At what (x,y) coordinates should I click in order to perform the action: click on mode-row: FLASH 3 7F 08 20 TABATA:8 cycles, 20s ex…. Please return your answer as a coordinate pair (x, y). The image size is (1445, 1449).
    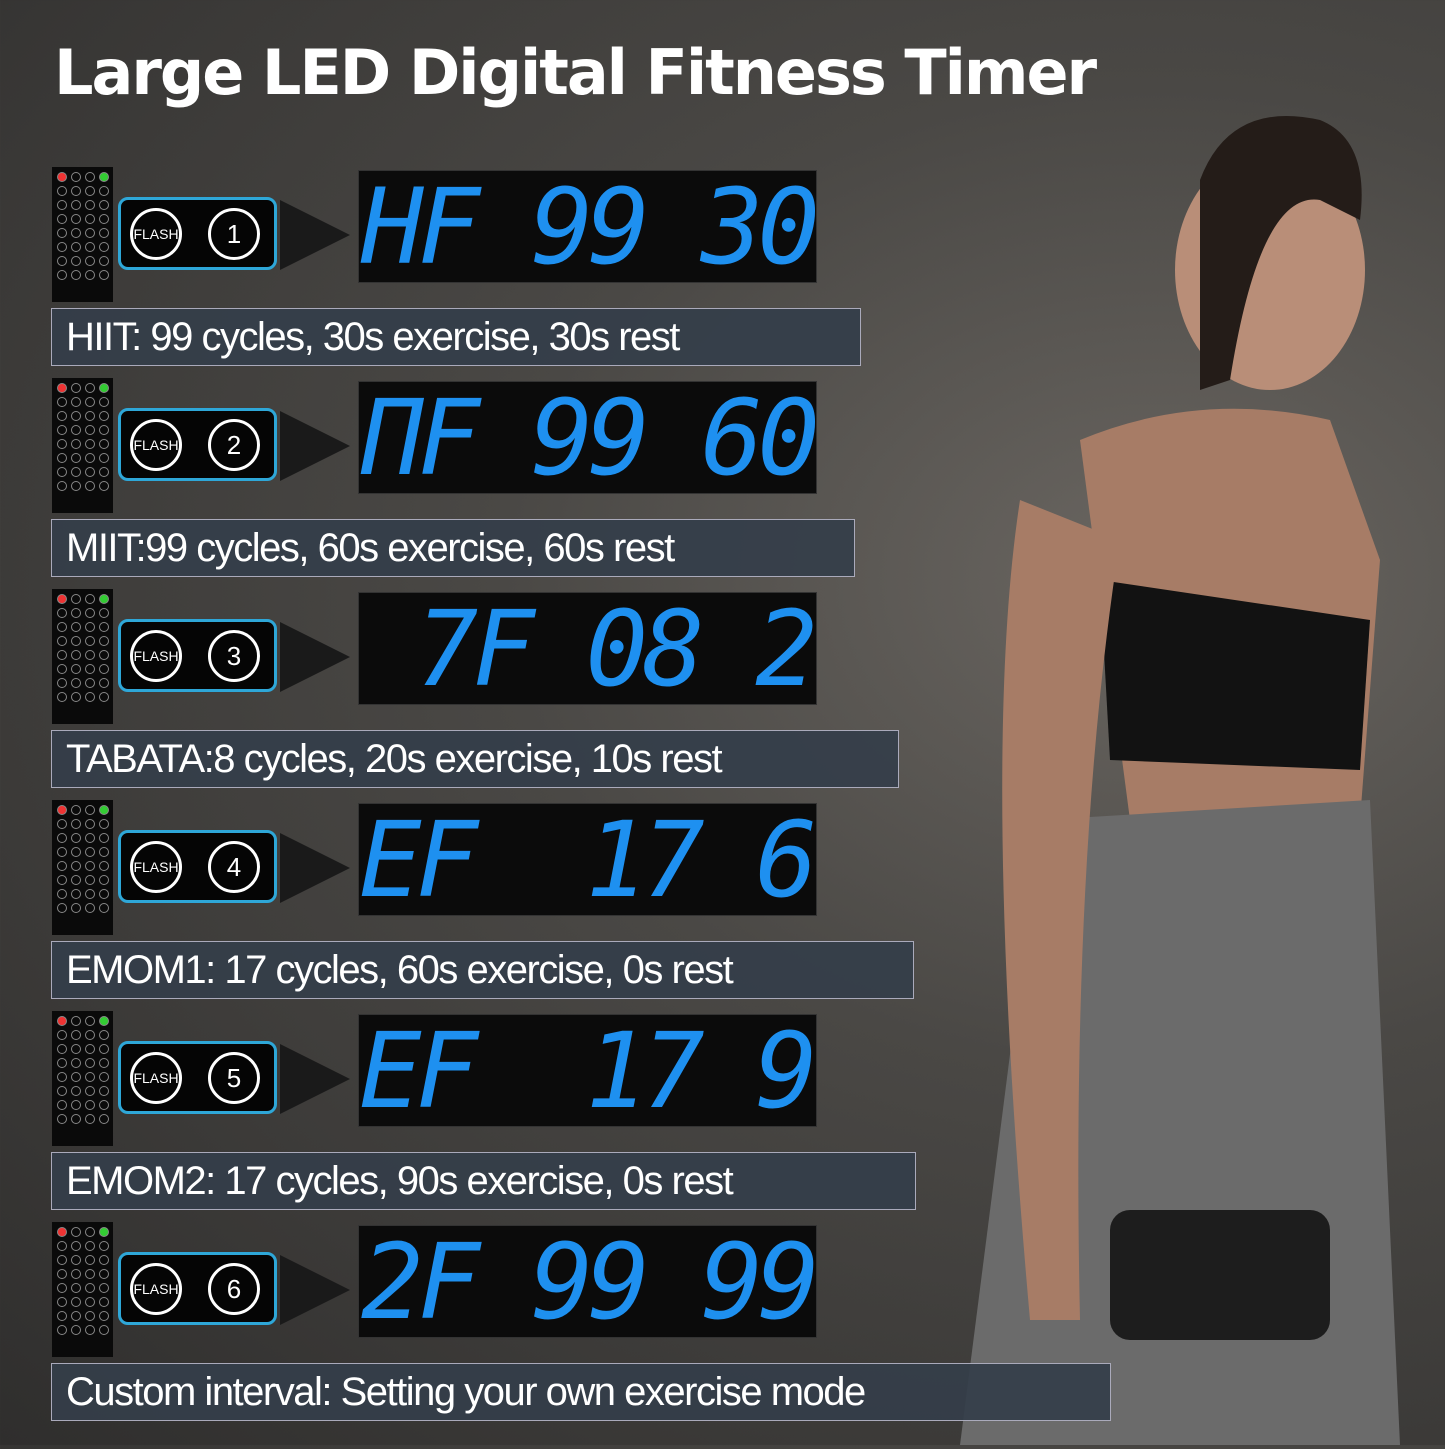
    Looking at the image, I should click on (722, 696).